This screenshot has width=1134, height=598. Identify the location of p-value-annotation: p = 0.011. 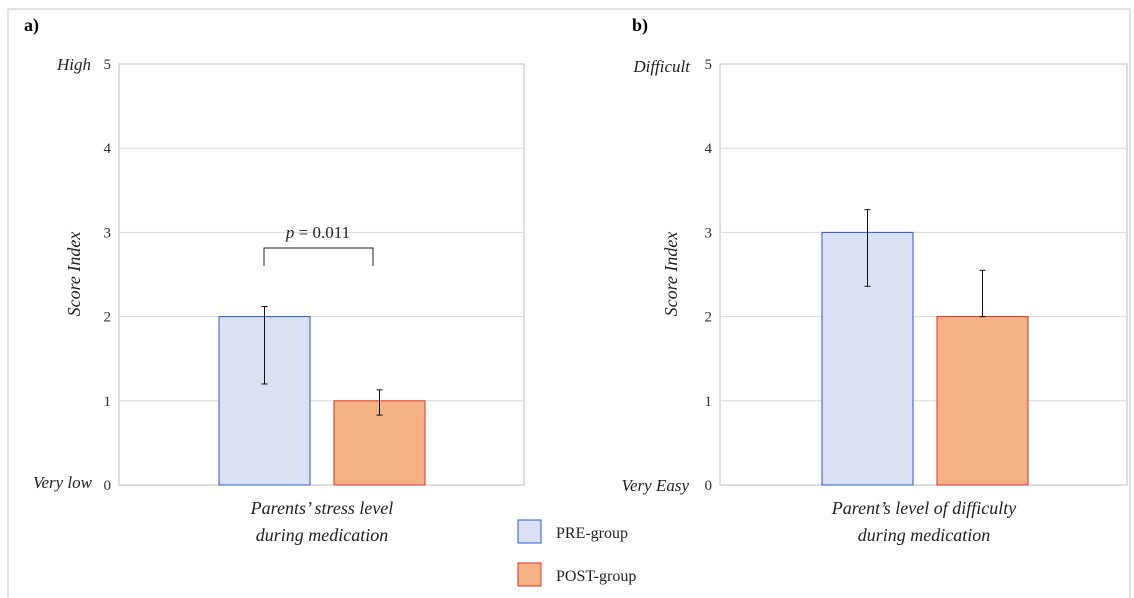
(317, 232).